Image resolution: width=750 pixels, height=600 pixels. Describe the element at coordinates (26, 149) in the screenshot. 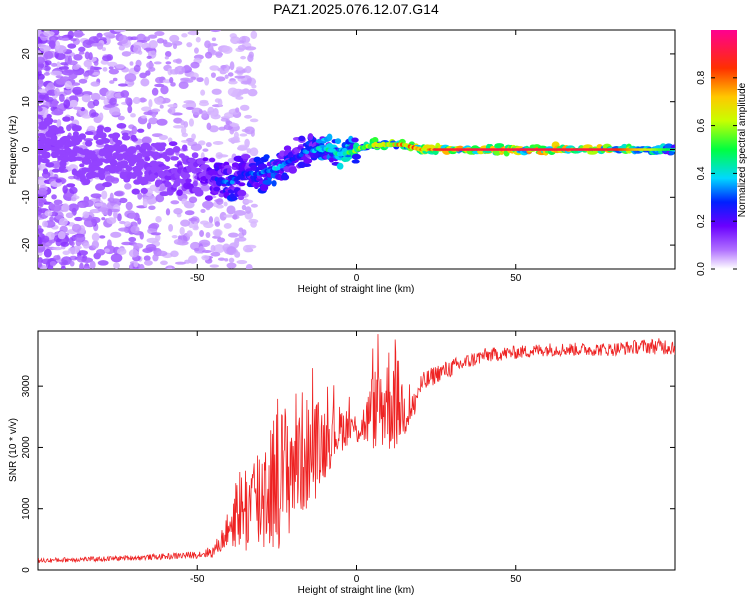

I see `y-tick-label: 0` at that location.